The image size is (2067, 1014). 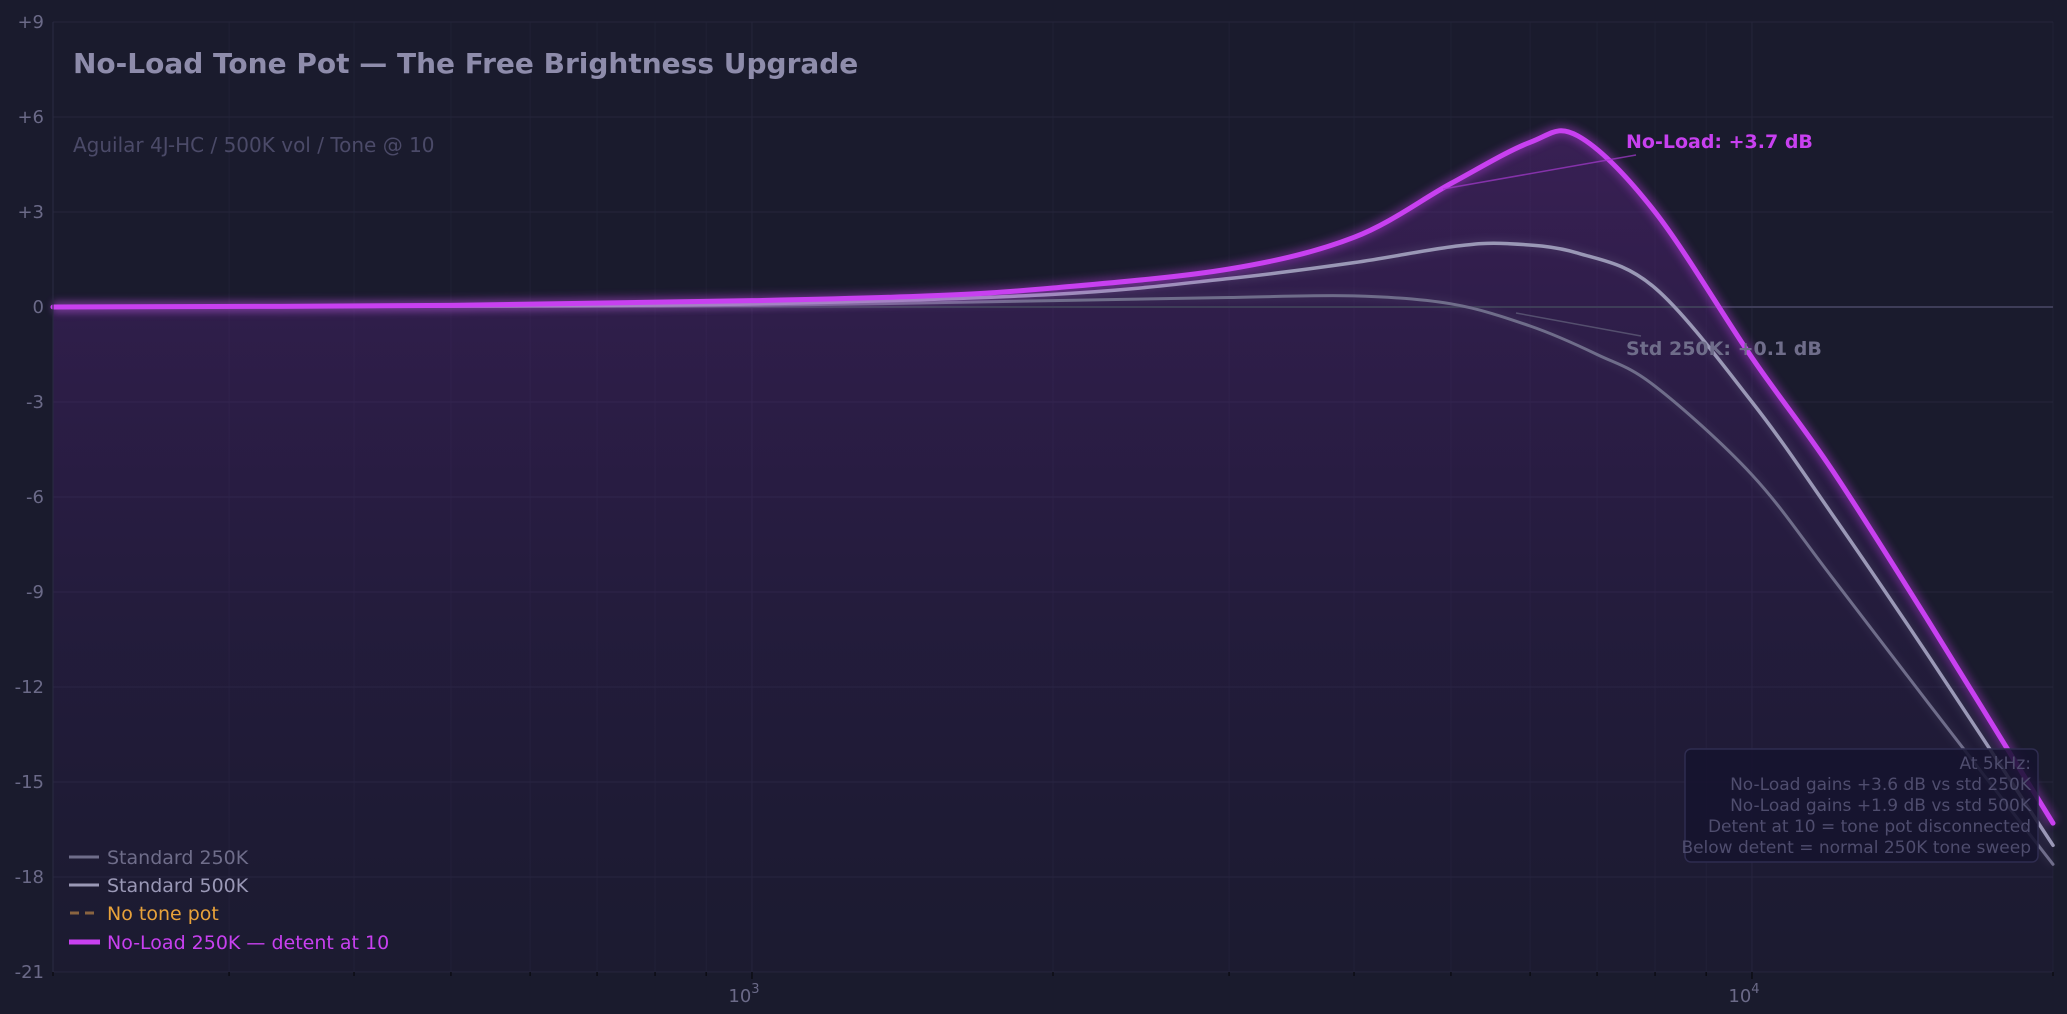 What do you see at coordinates (29, 972) in the screenshot?
I see `y-tick-label: -21` at bounding box center [29, 972].